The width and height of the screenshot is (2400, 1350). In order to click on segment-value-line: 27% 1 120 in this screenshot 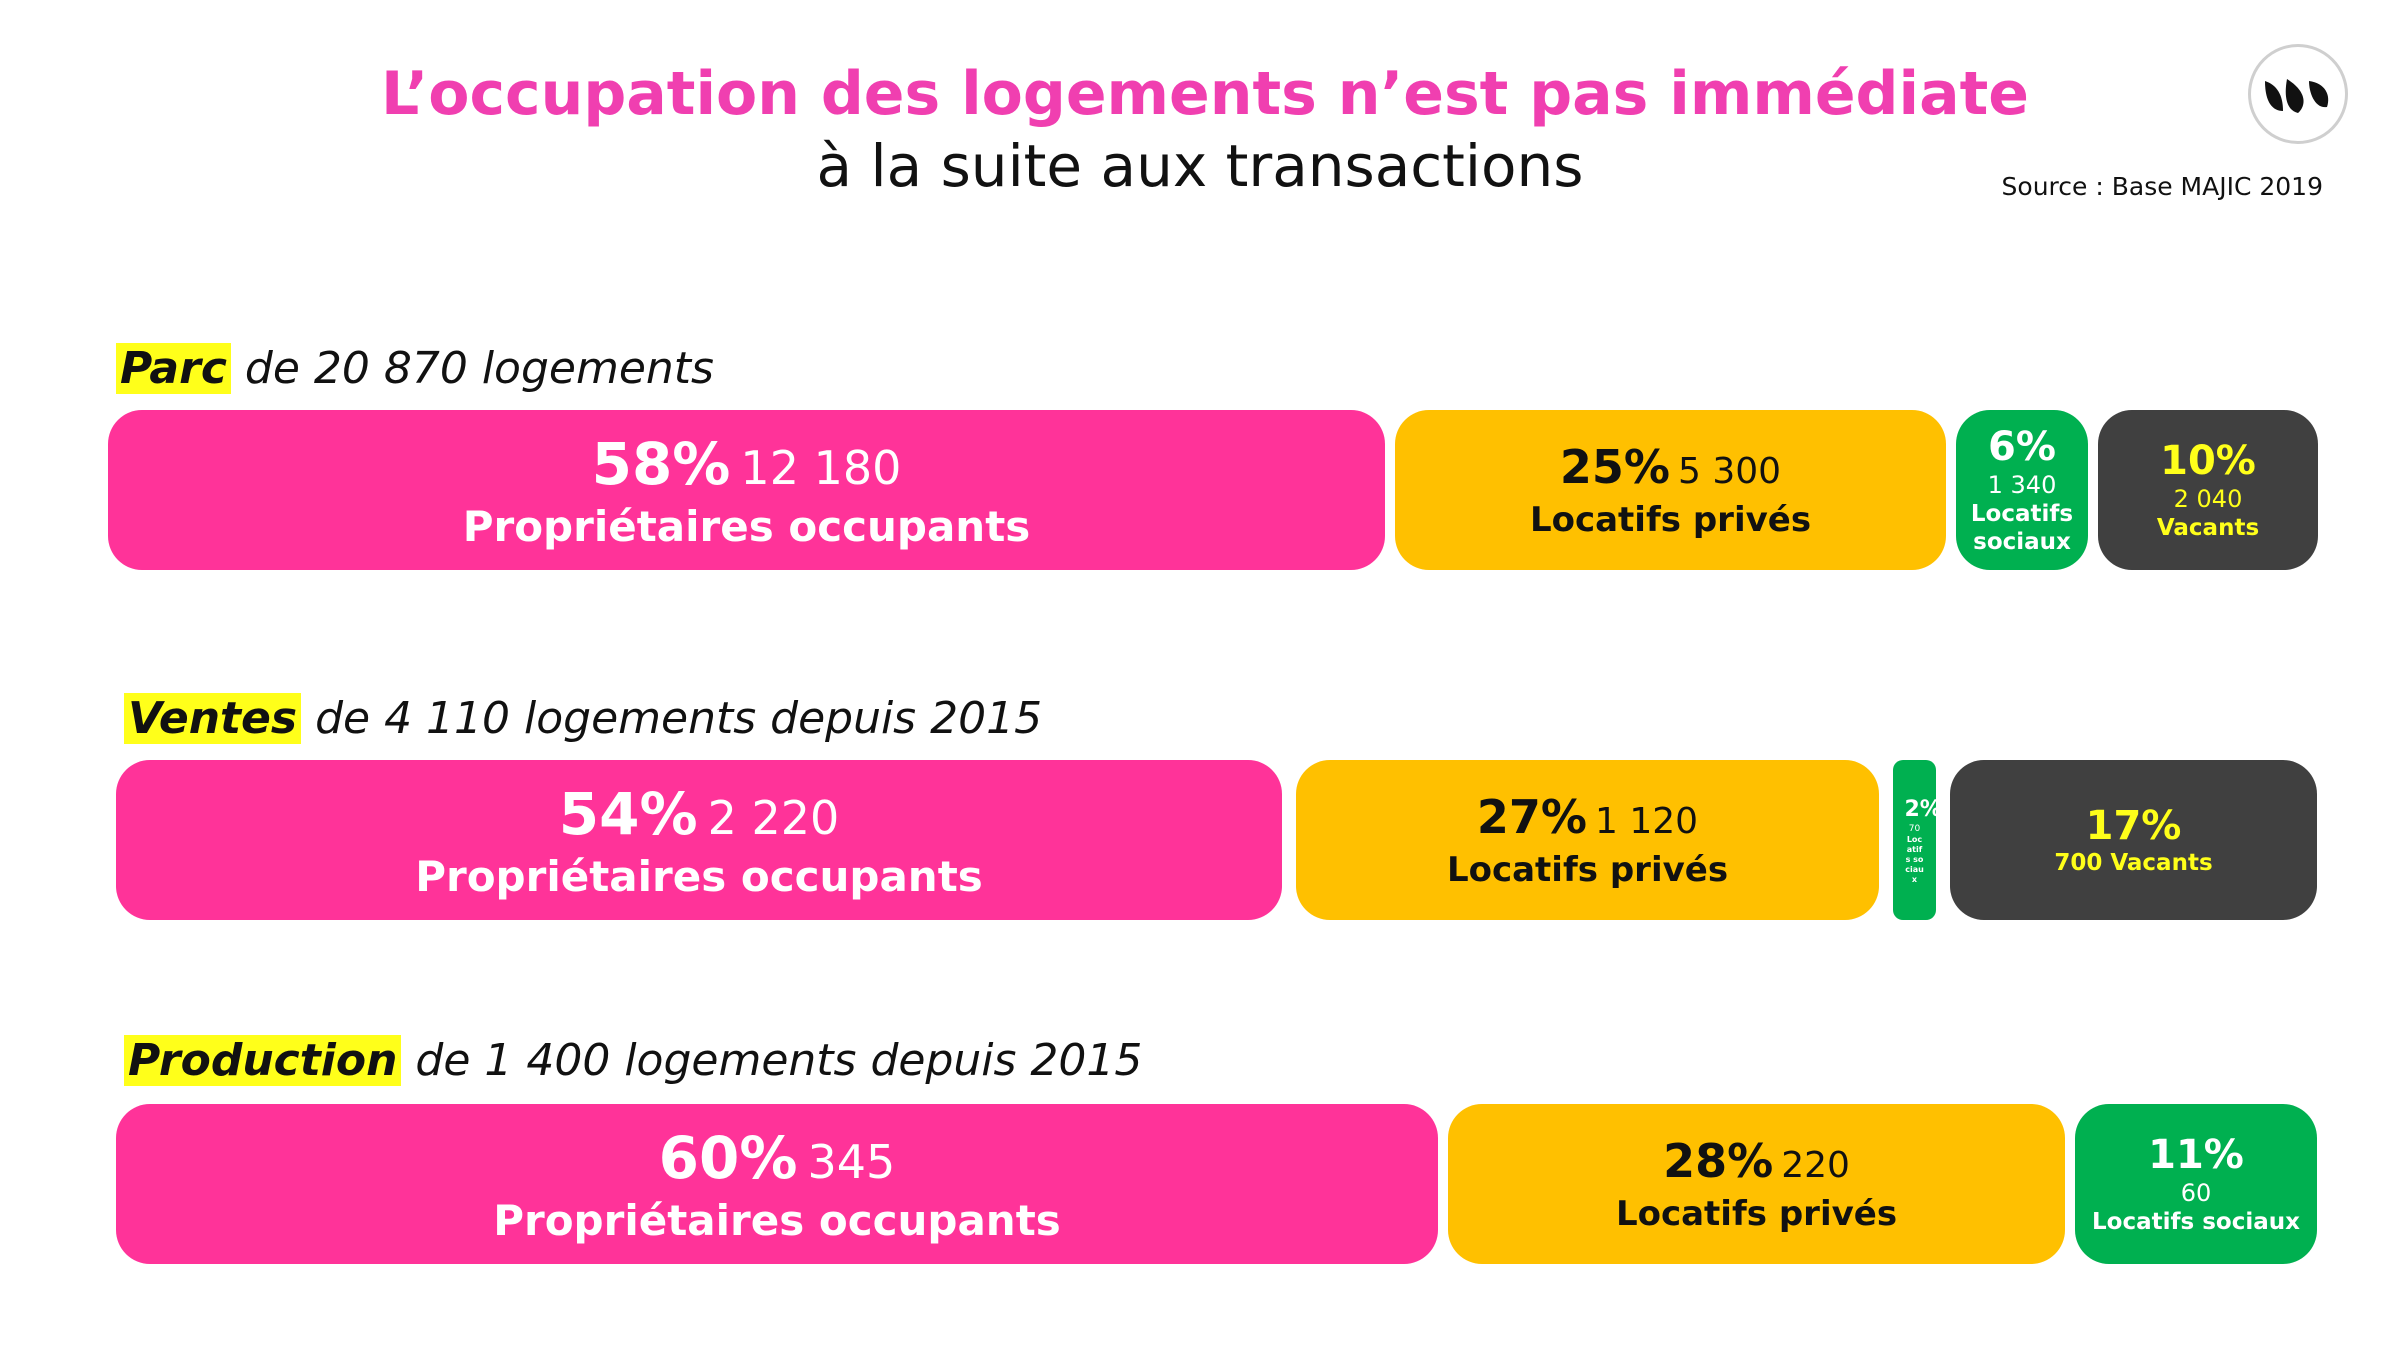, I will do `click(1587, 817)`.